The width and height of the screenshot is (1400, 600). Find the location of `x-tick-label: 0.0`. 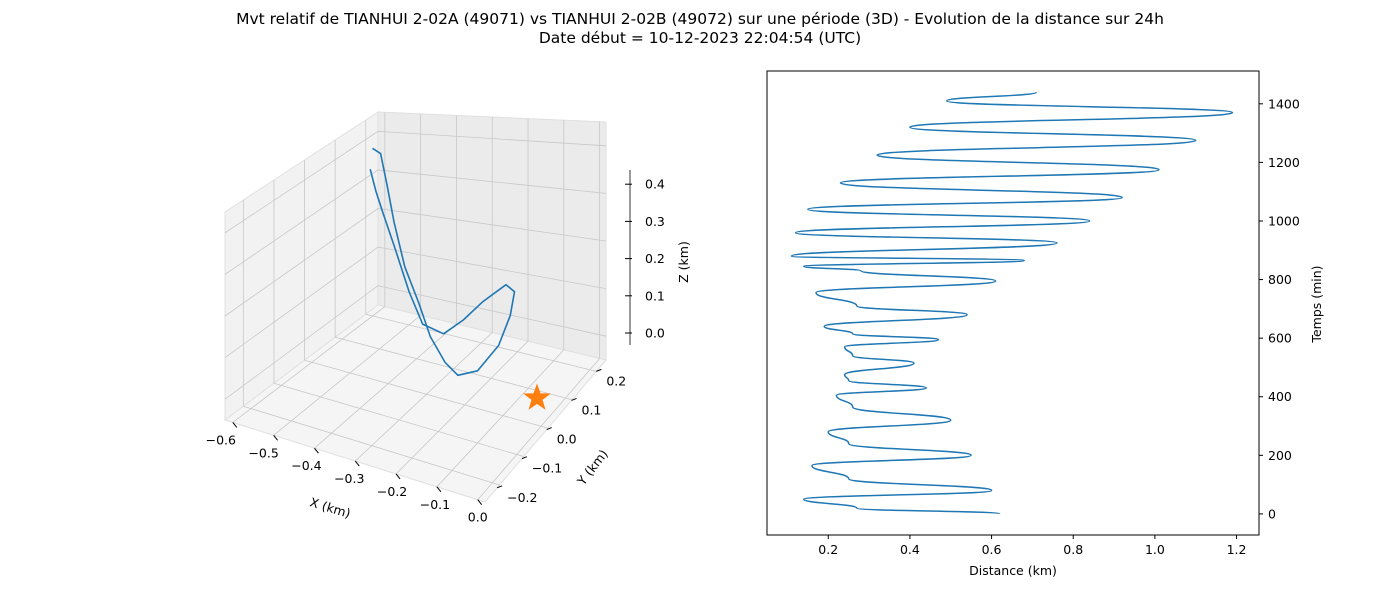

x-tick-label: 0.0 is located at coordinates (478, 517).